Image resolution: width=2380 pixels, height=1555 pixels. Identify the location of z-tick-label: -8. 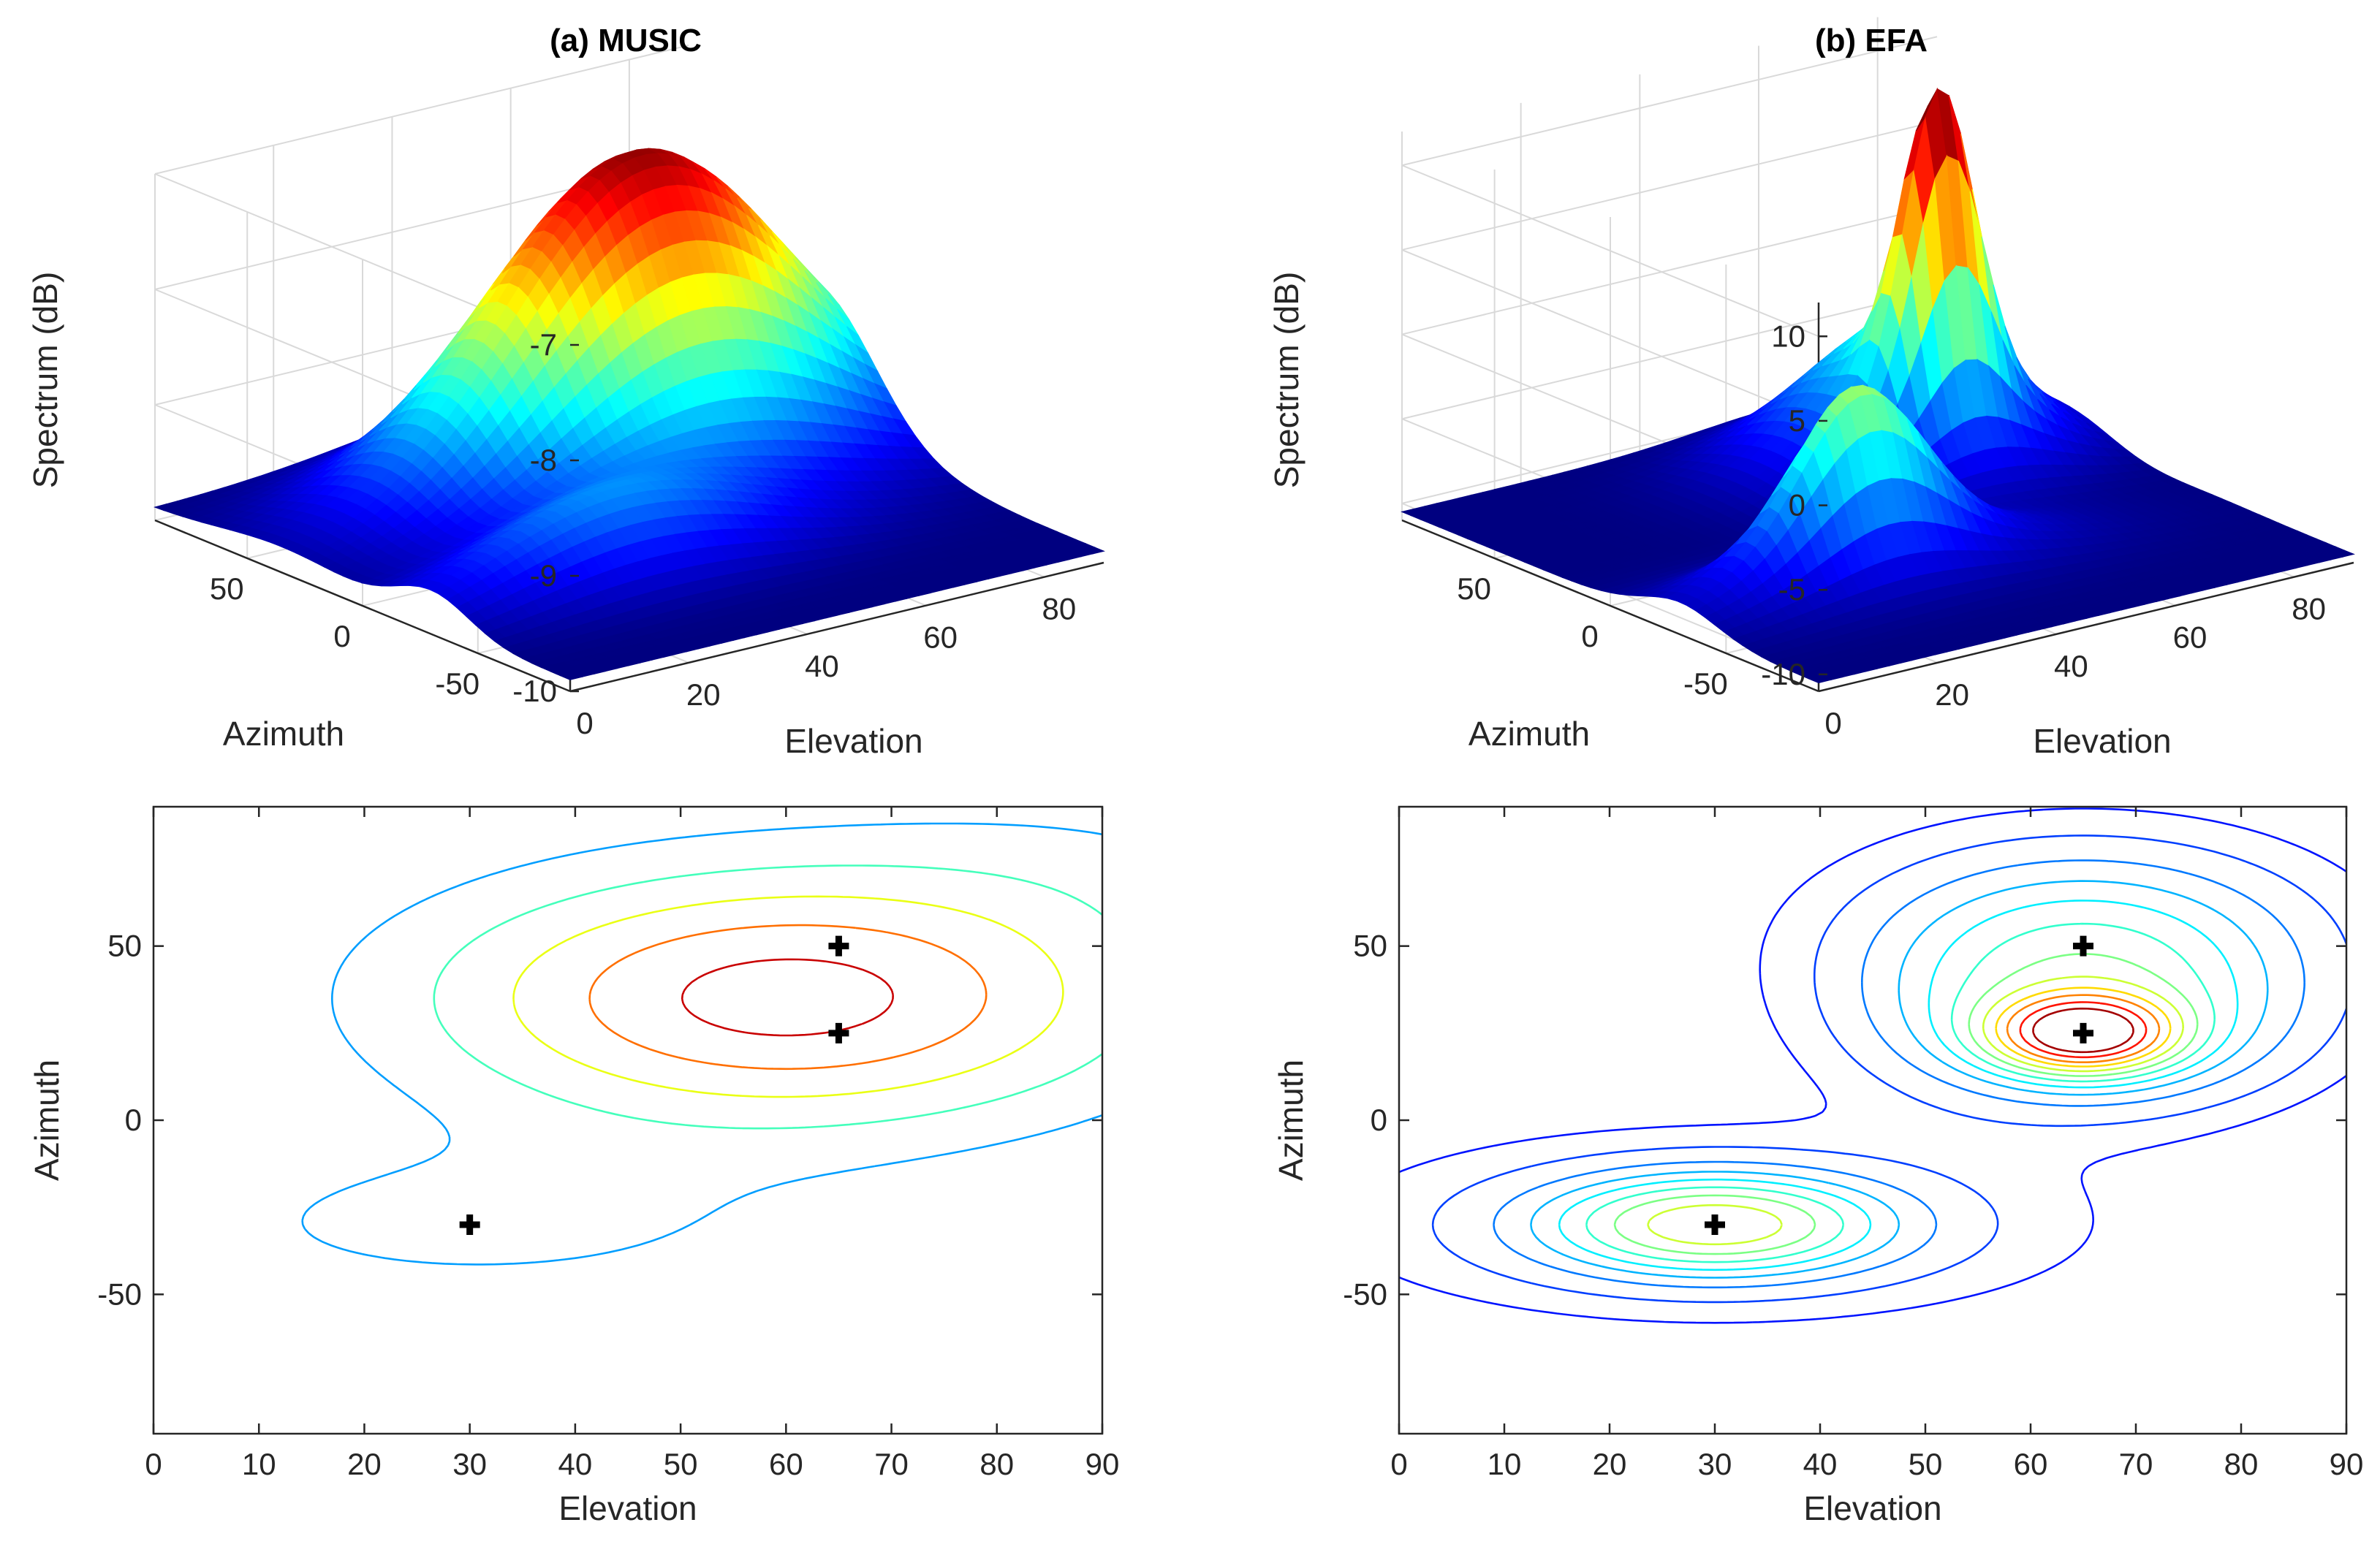
(543, 460).